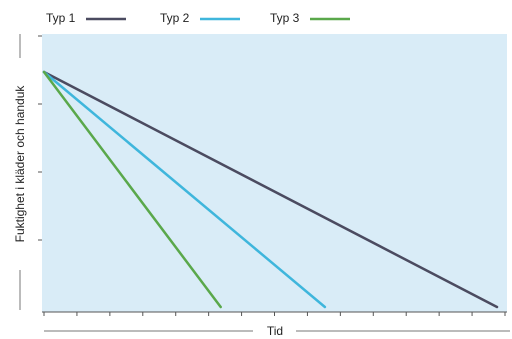 The height and width of the screenshot is (339, 512). What do you see at coordinates (20, 164) in the screenshot?
I see `y-axis-label: Fuktighet i kläder och handuk` at bounding box center [20, 164].